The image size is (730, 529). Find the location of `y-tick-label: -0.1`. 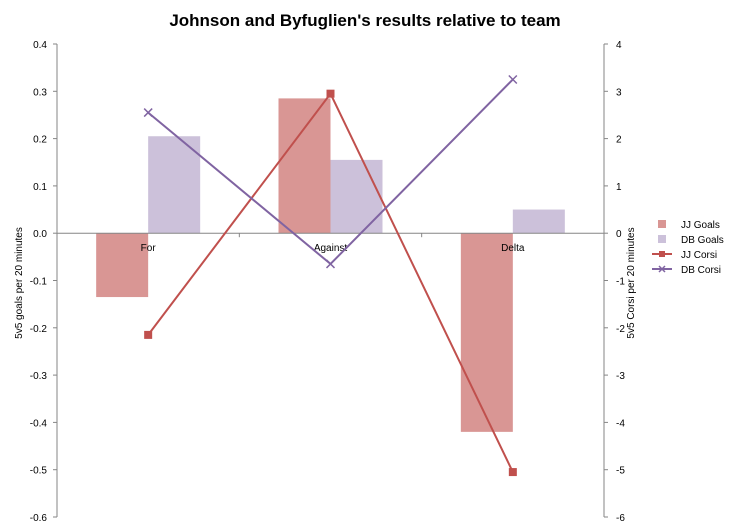

y-tick-label: -0.1 is located at coordinates (39, 282).